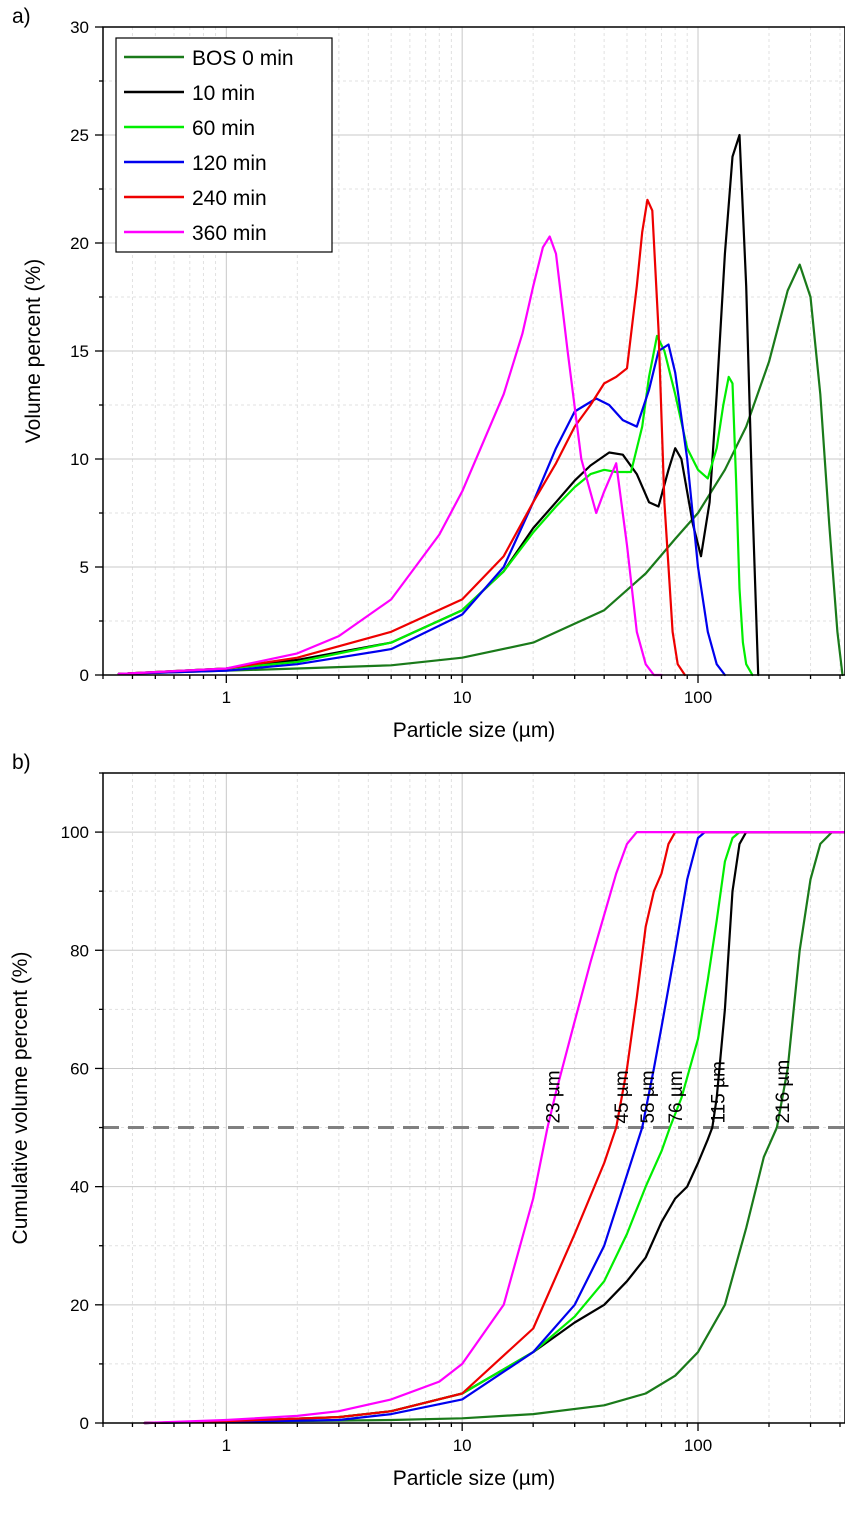 The width and height of the screenshot is (845, 1513). Describe the element at coordinates (648, 1096) in the screenshot. I see `d50-label: 58 µm` at that location.